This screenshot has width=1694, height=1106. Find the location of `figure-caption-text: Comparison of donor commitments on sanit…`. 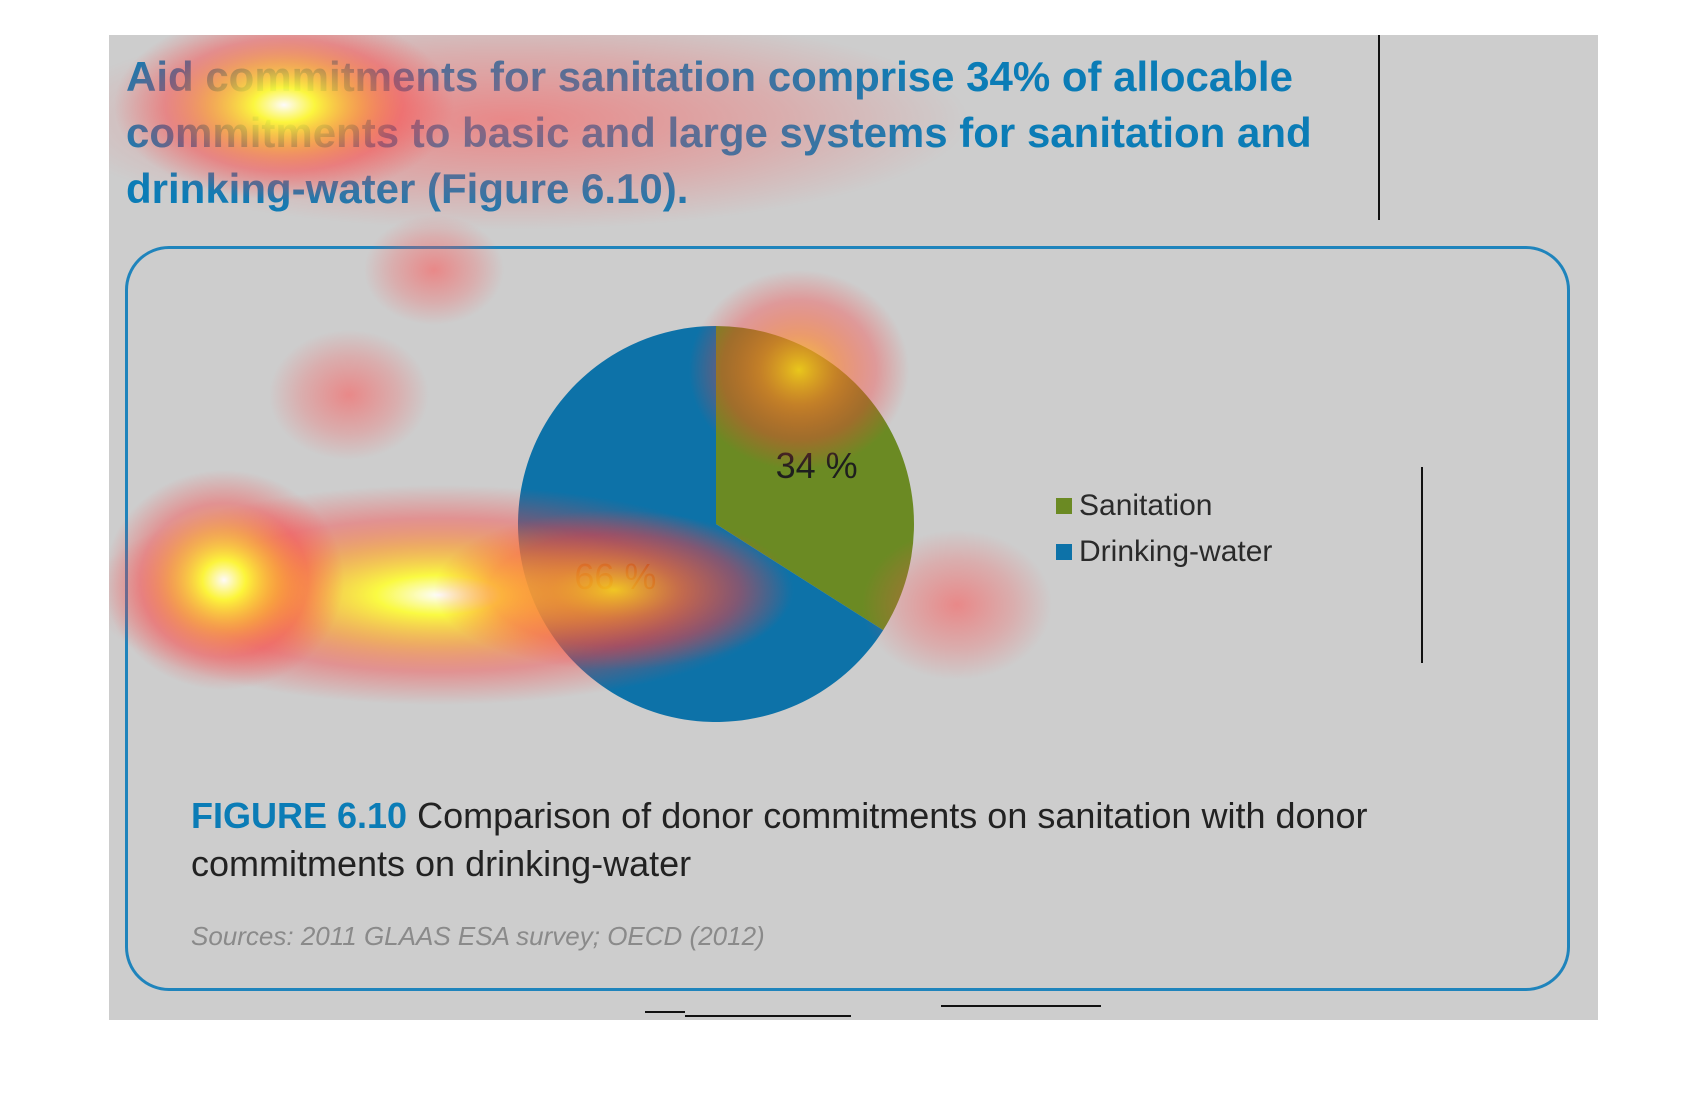

figure-caption-text: Comparison of donor commitments on sanit… is located at coordinates (779, 839).